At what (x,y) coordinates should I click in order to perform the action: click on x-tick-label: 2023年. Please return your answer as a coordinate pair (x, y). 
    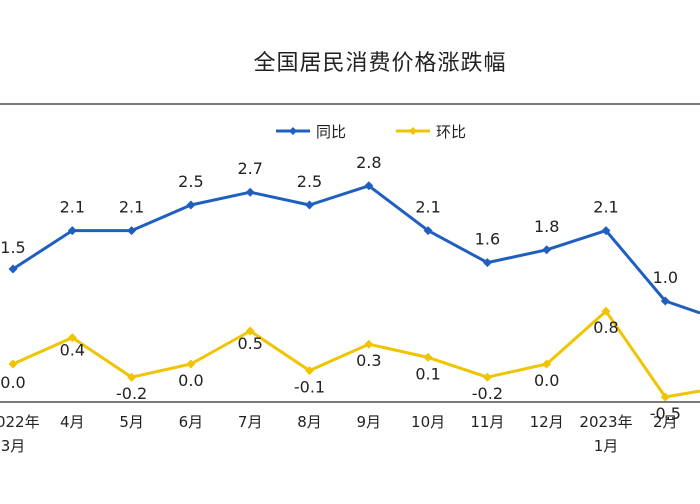
    Looking at the image, I should click on (605, 422).